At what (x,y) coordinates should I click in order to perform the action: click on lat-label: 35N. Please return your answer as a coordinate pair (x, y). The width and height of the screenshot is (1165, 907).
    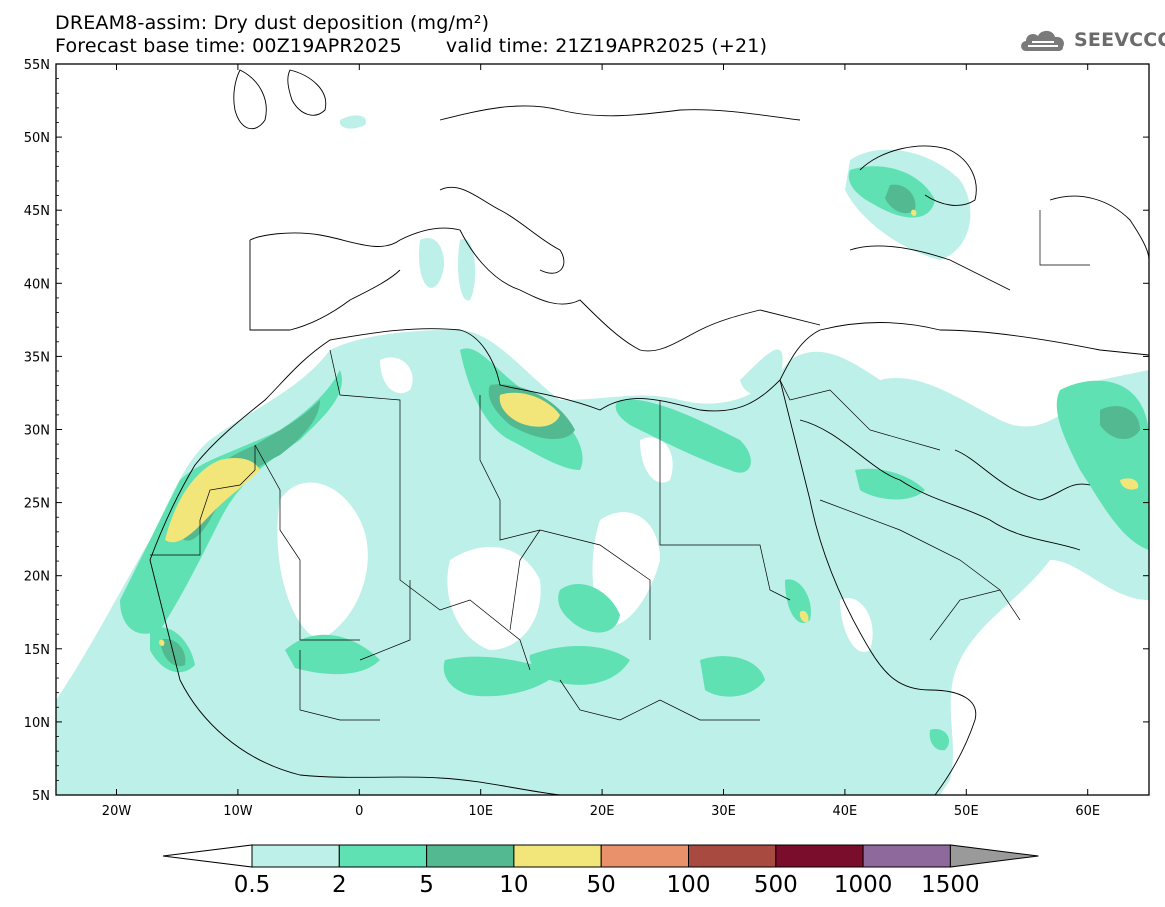
    Looking at the image, I should click on (37, 357).